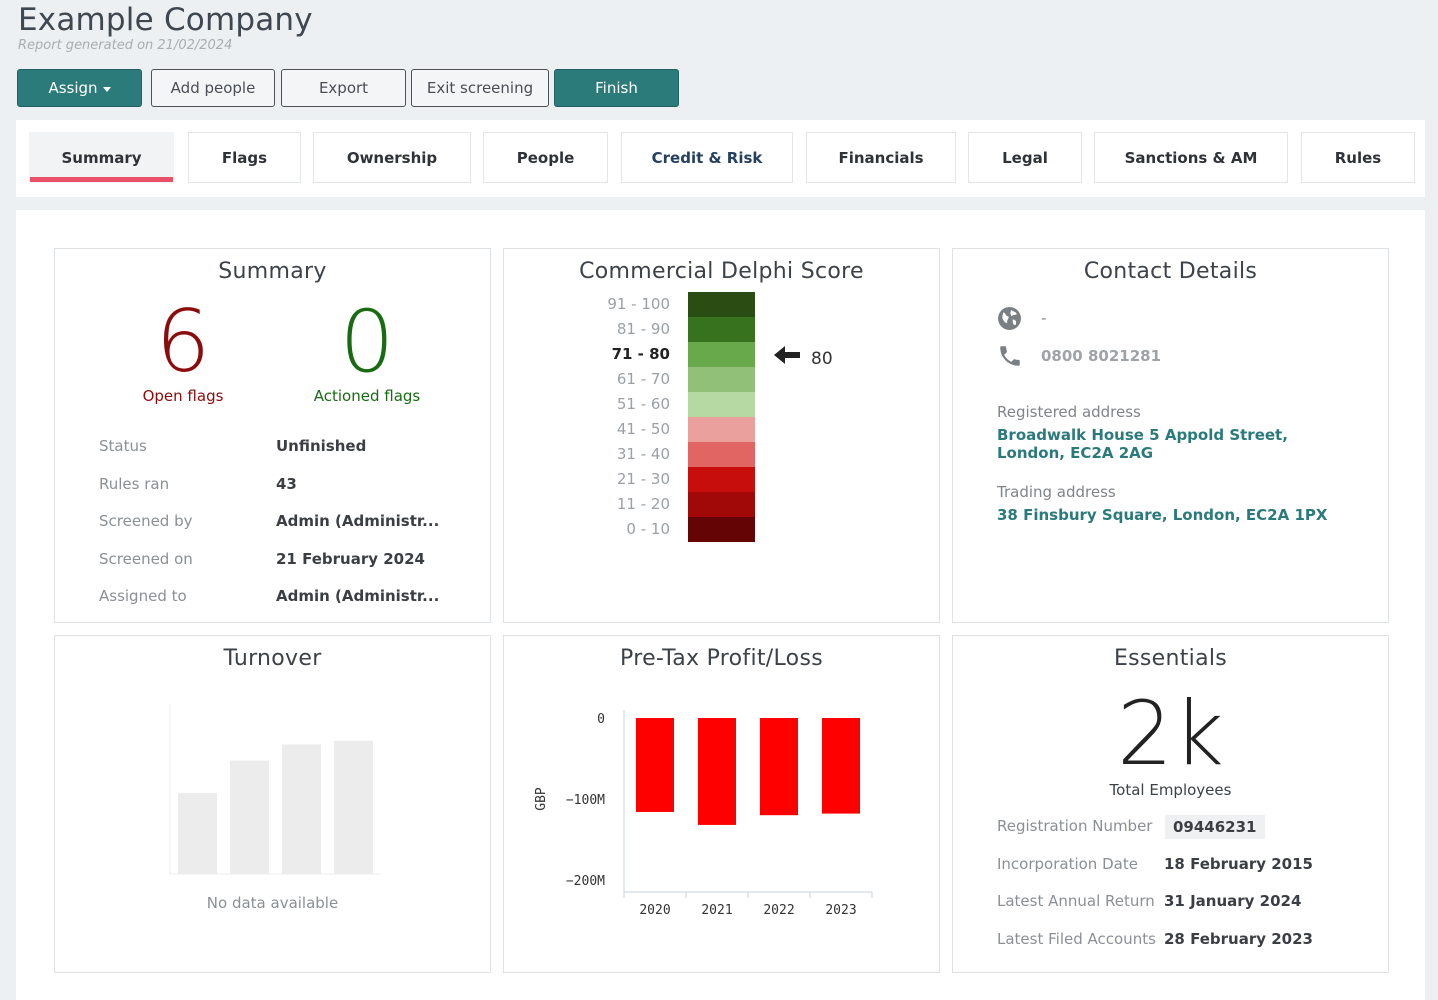 This screenshot has width=1438, height=1000. I want to click on profit-y-tick-label: −100M, so click(585, 800).